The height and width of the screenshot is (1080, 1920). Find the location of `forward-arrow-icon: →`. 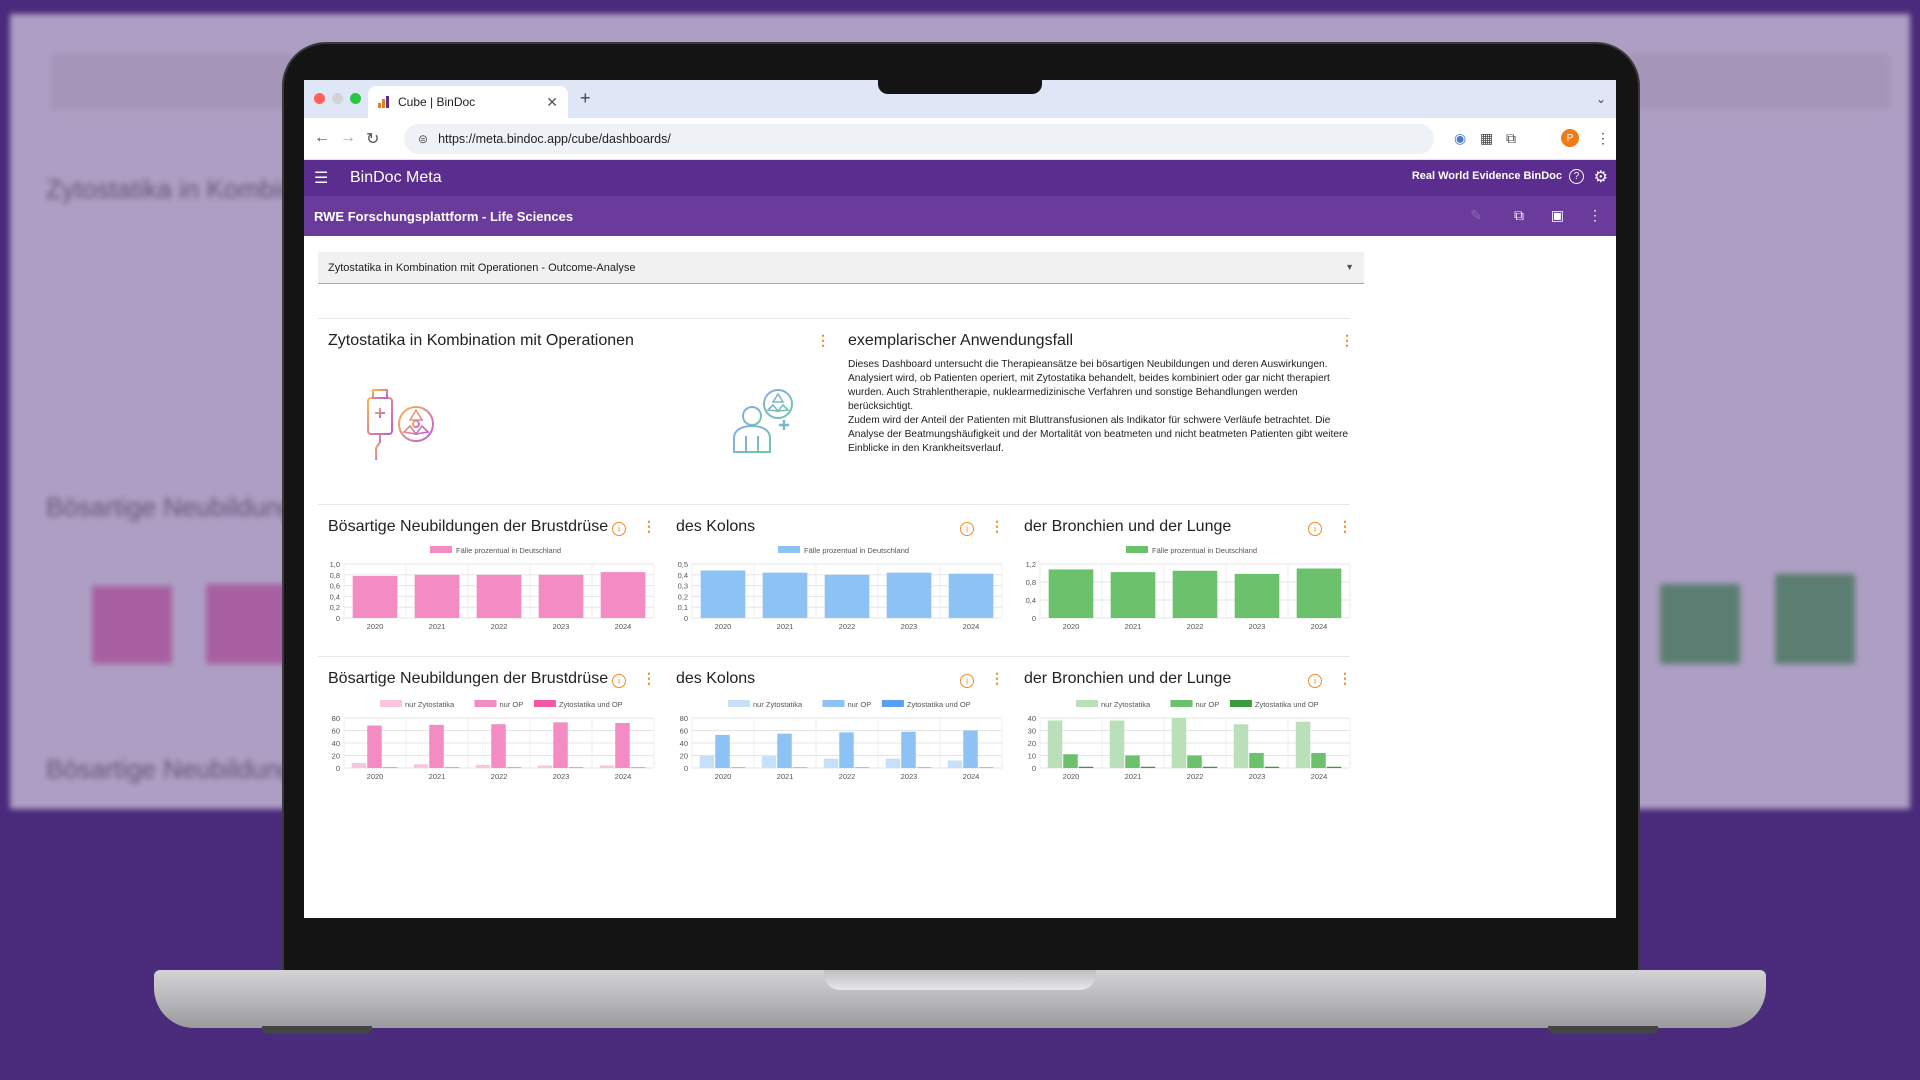

forward-arrow-icon: → is located at coordinates (348, 137).